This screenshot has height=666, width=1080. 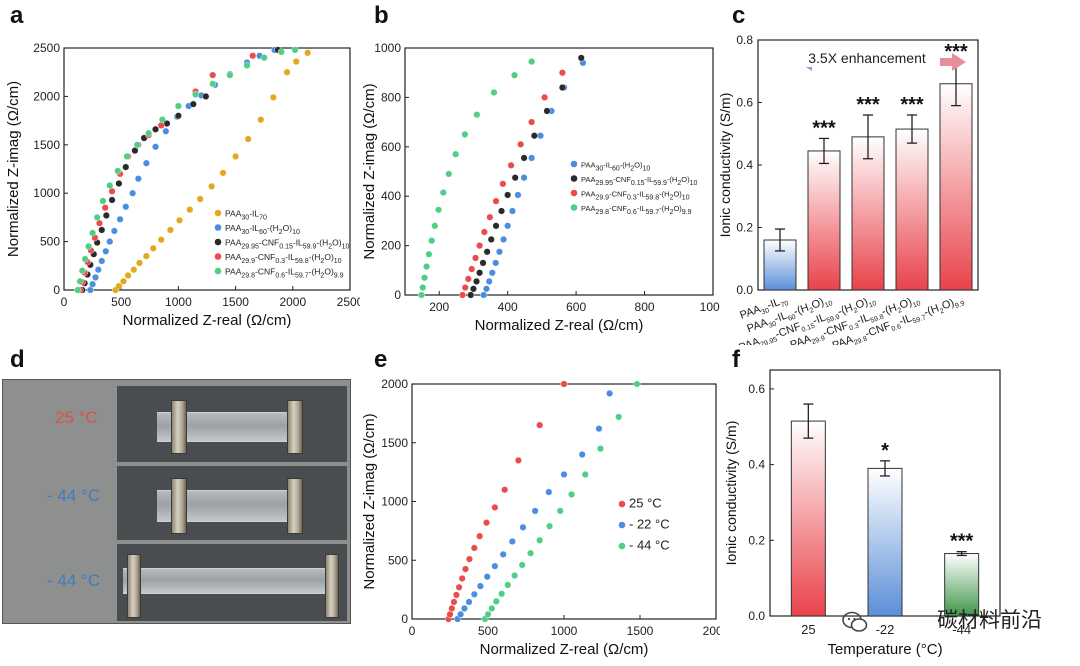 I want to click on chart-b-legend-label: PAA29.9-CNF0.3-IL59.8-(H2O)10, so click(x=635, y=196).